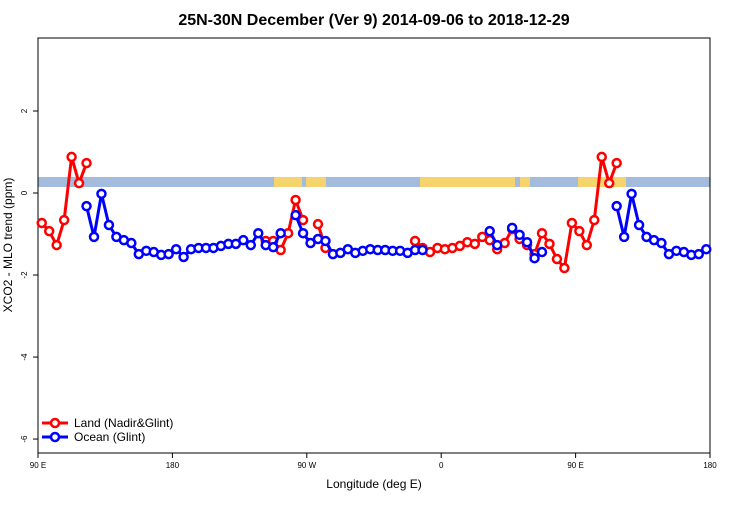 The height and width of the screenshot is (505, 750). I want to click on y-axis-label: XCO2 - MLO trend (ppm), so click(8, 245).